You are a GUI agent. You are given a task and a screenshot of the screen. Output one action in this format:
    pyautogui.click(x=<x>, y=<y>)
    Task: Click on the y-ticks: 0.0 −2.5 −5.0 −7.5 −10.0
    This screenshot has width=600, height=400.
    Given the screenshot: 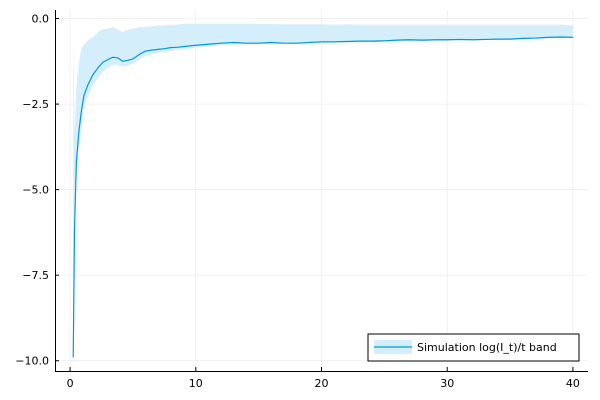 What is the action you would take?
    pyautogui.click(x=37, y=190)
    